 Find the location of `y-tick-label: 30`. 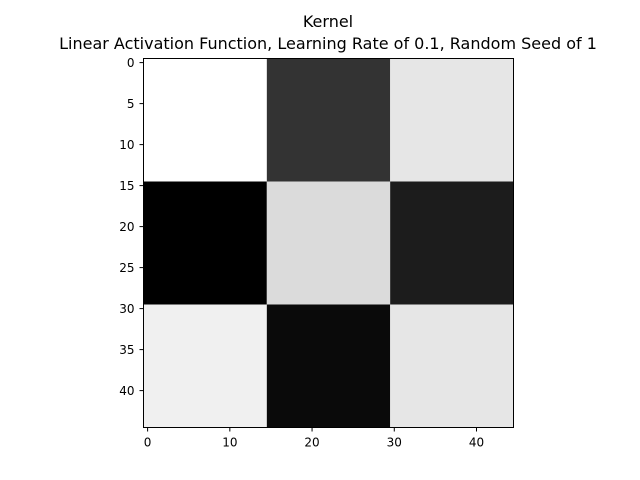

y-tick-label: 30 is located at coordinates (126, 309).